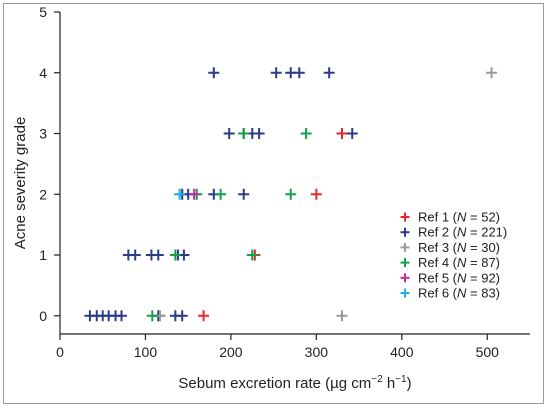  I want to click on legend-label: Ref 6 (N = 83), so click(459, 293).